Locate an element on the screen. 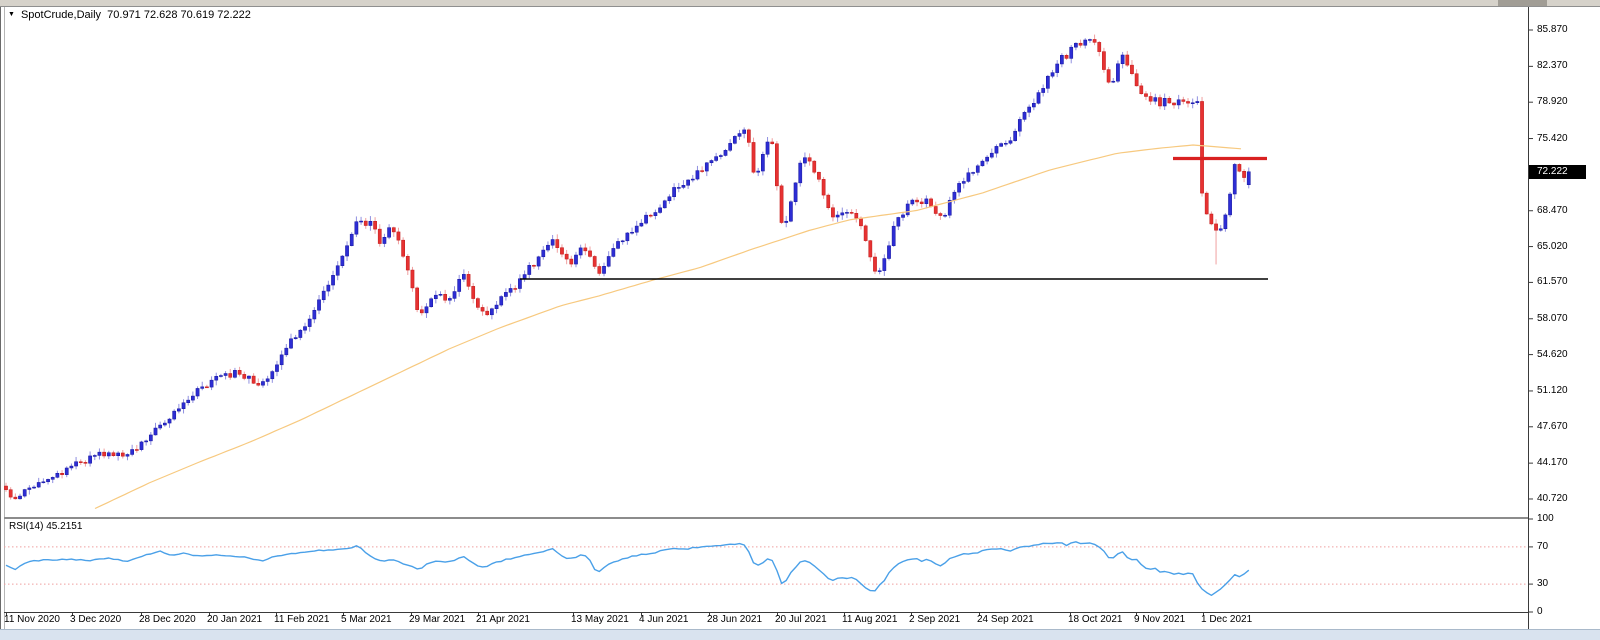  chart-left-border is located at coordinates (4, 318).